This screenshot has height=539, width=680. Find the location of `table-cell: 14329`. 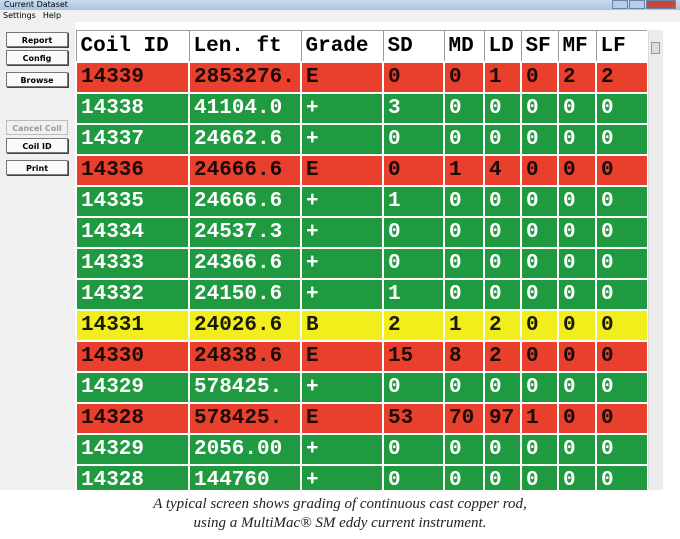

table-cell: 14329 is located at coordinates (132, 449).